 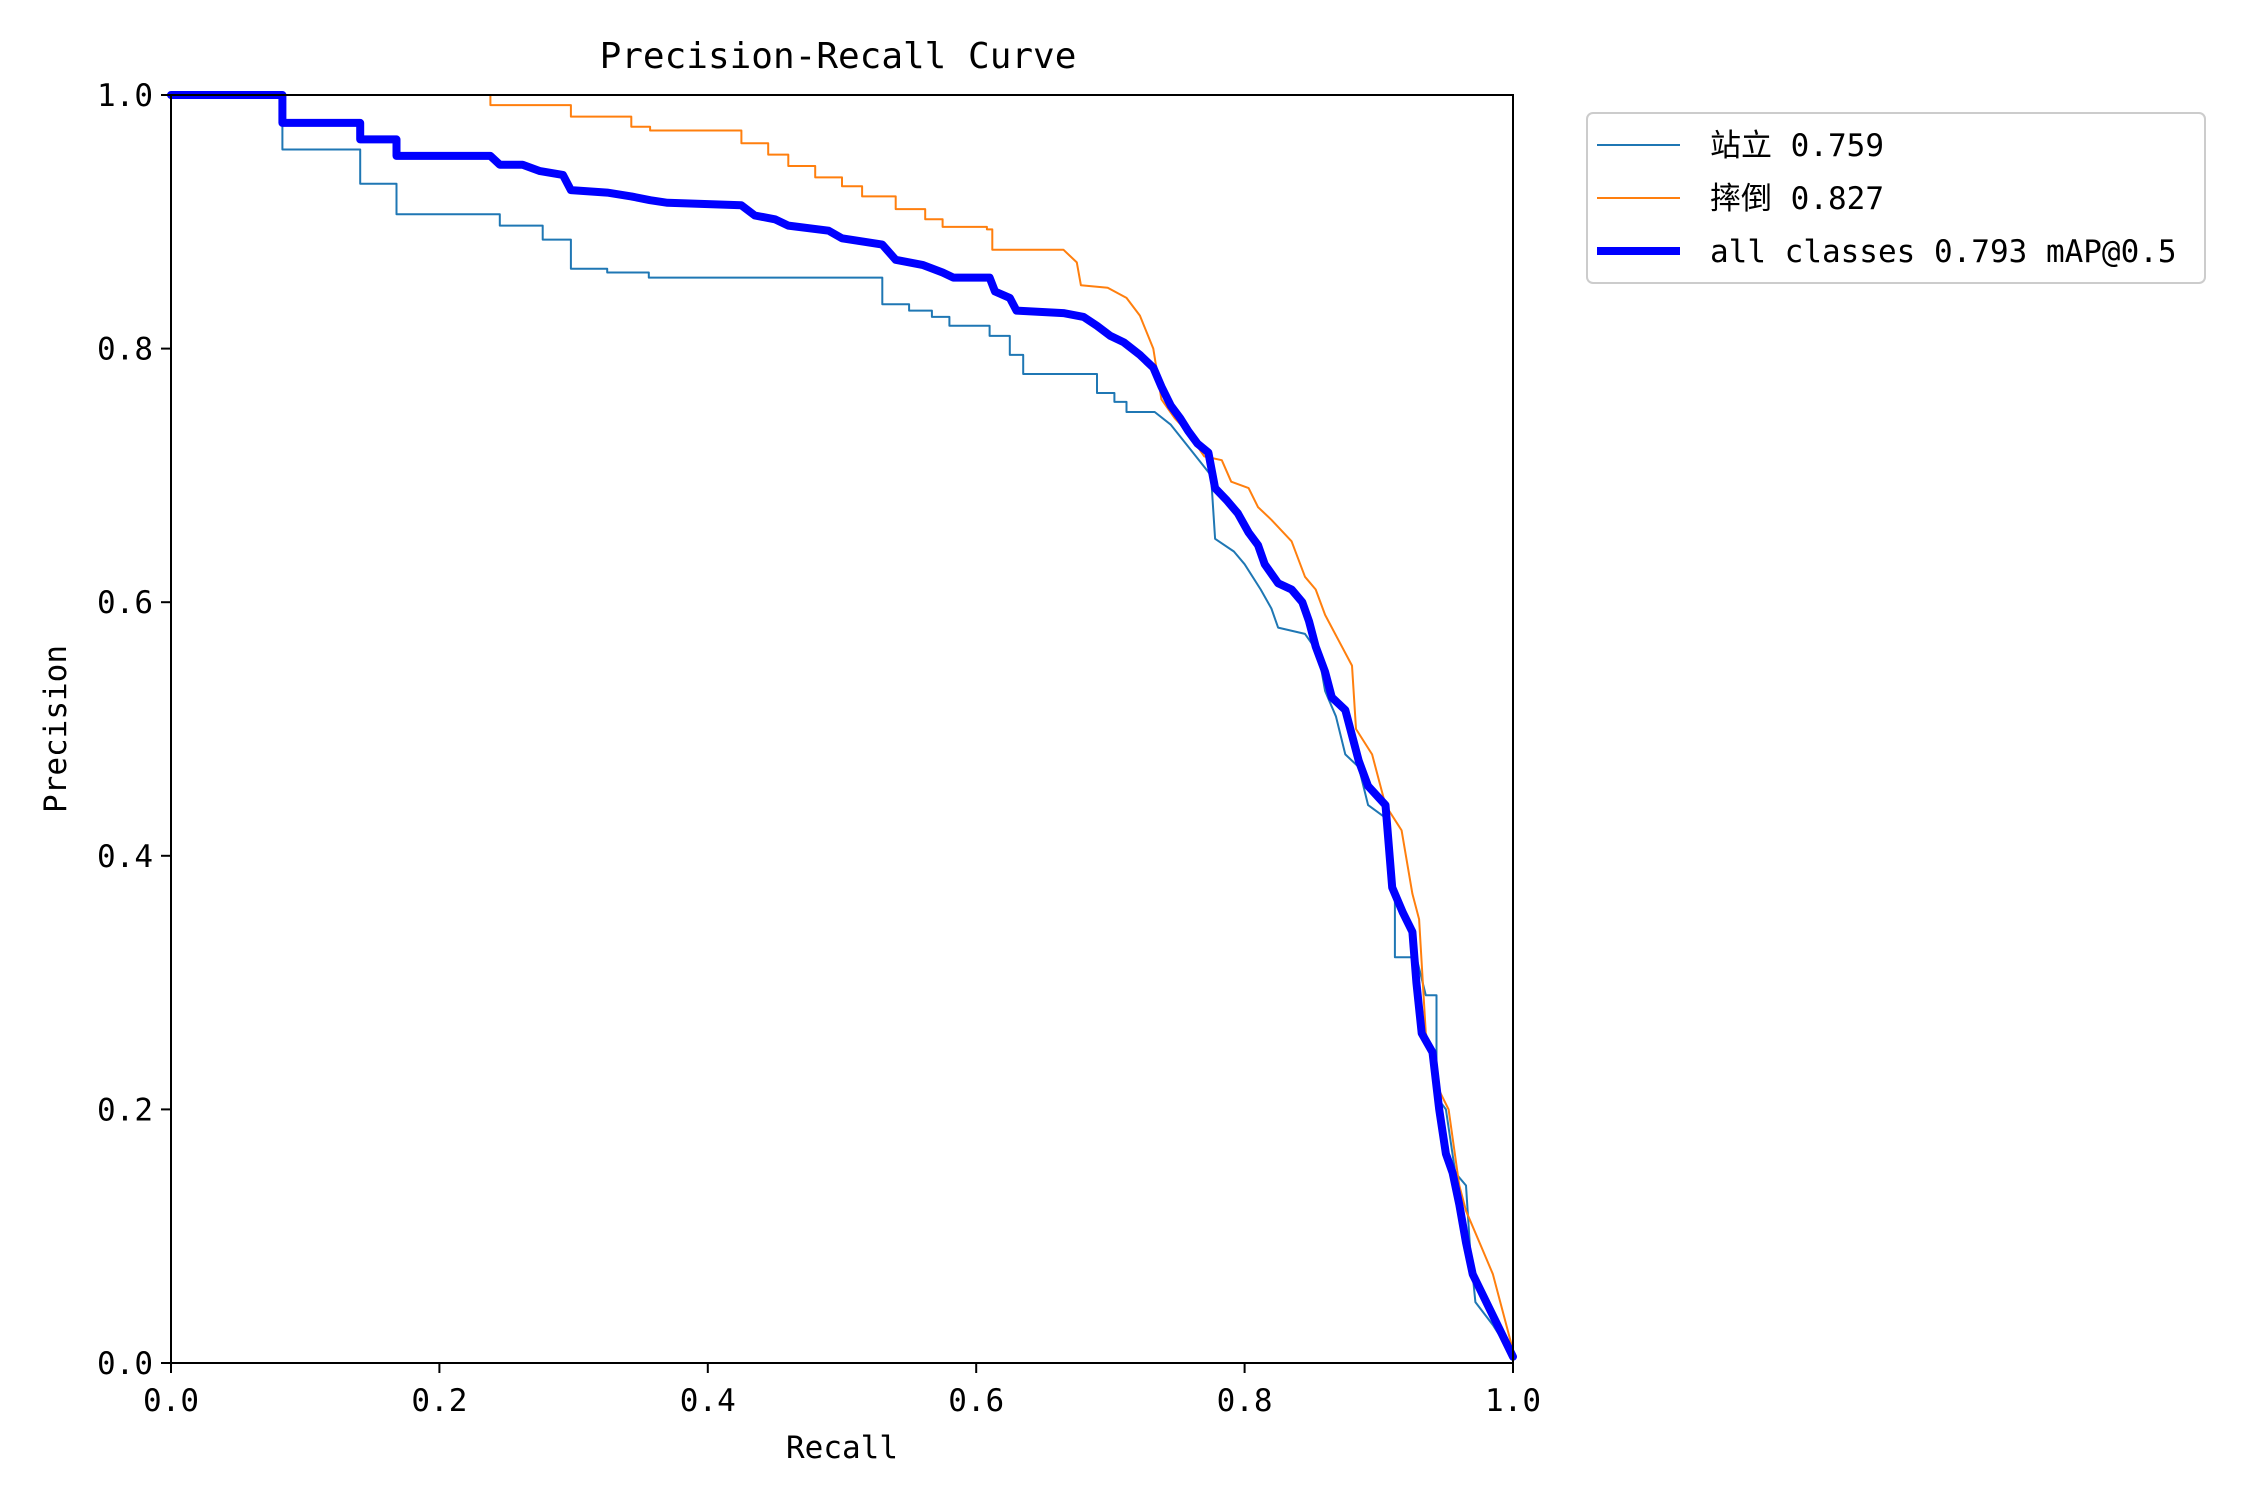 What do you see at coordinates (838, 56) in the screenshot?
I see `chart-title: Precision-Recall Curve` at bounding box center [838, 56].